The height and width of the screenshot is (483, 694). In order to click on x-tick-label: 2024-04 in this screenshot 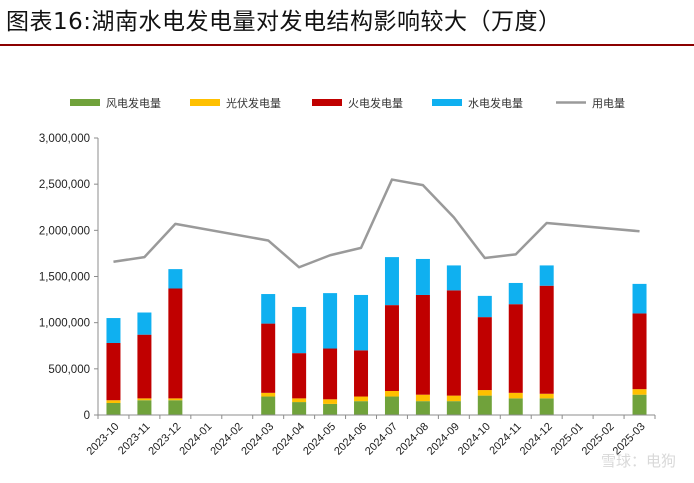, I will do `click(288, 439)`.